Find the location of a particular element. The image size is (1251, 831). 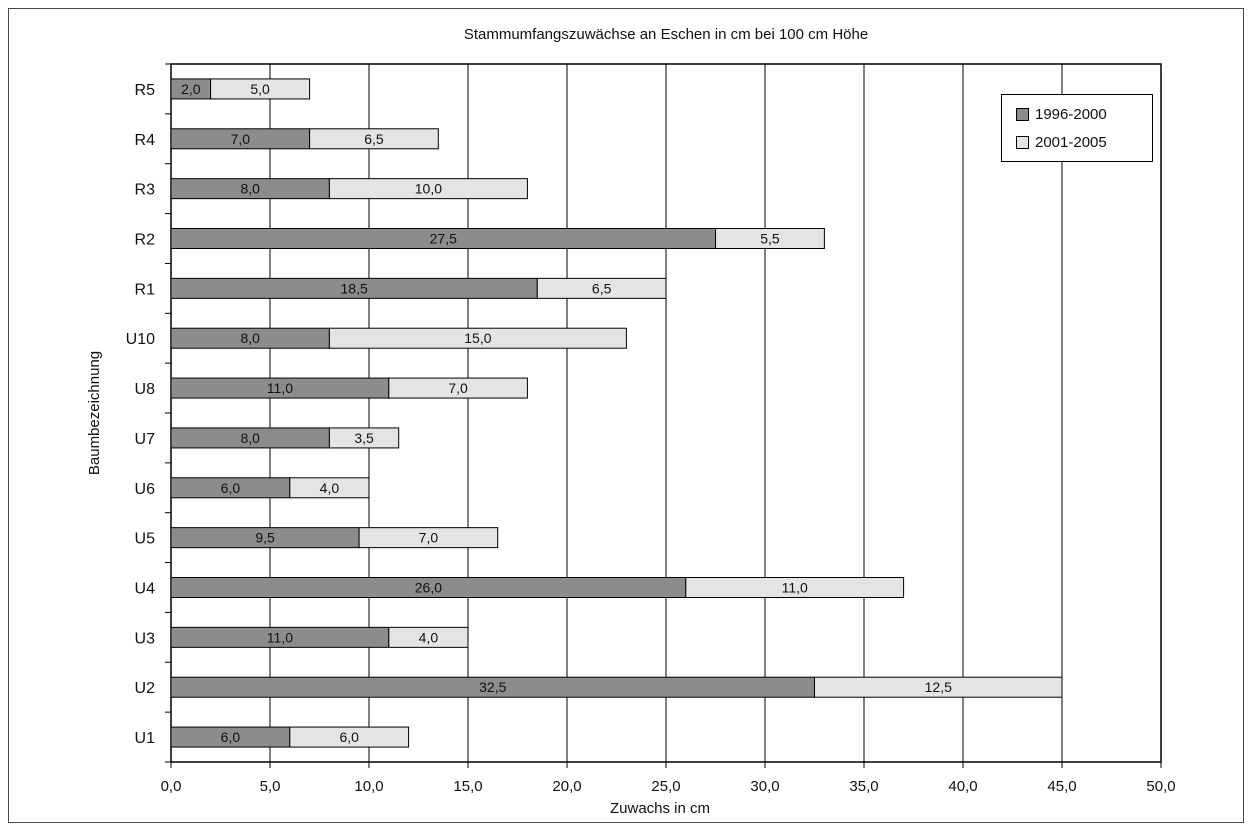

legend-item-series-1: 1996-2000 is located at coordinates (1061, 114).